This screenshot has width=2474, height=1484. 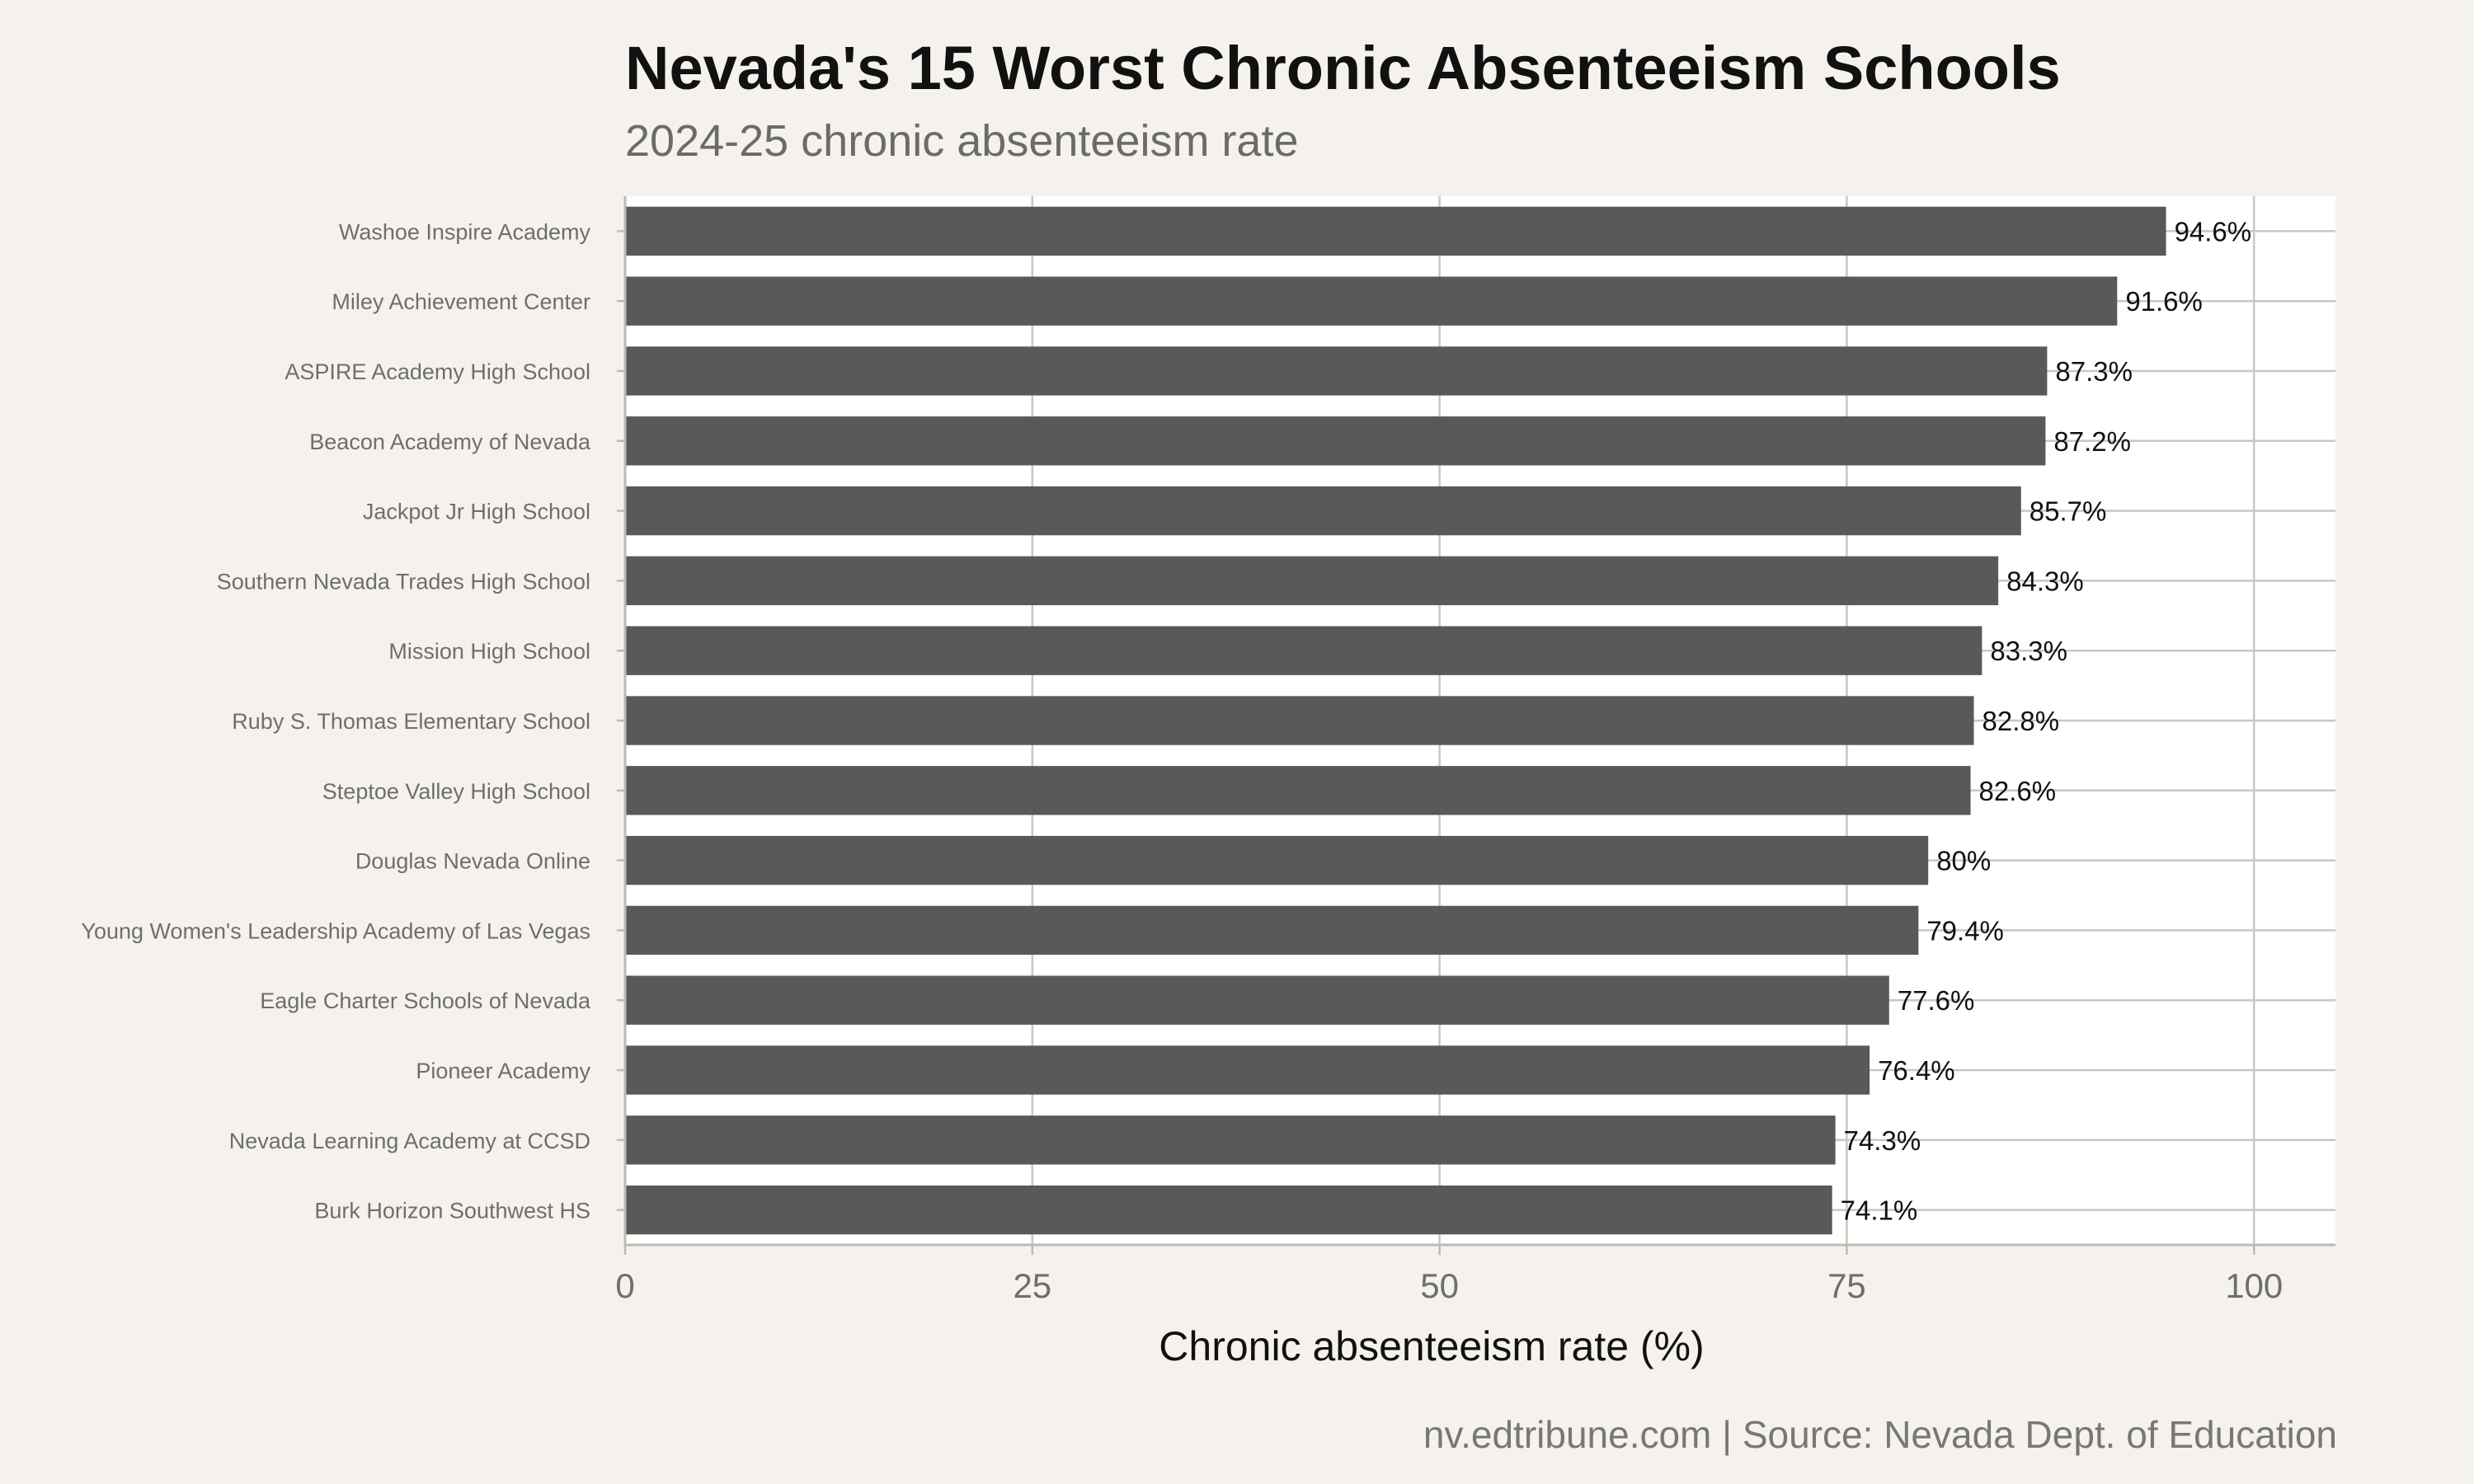 I want to click on category-label: Ruby S. Thomas Elementary School, so click(x=411, y=721).